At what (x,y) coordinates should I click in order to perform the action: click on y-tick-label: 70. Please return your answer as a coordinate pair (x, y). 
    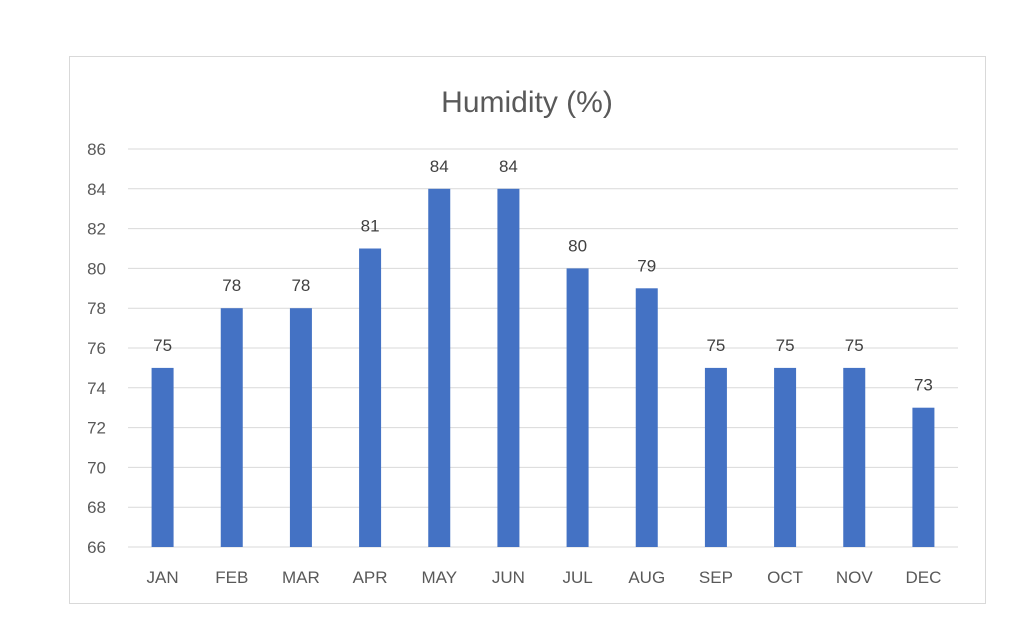
    Looking at the image, I should click on (96, 467).